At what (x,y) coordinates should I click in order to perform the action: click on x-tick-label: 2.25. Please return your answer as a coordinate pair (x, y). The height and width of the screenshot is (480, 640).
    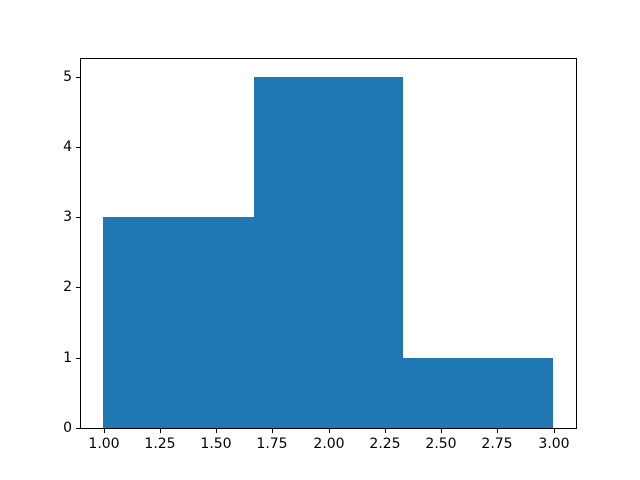
    Looking at the image, I should click on (385, 444).